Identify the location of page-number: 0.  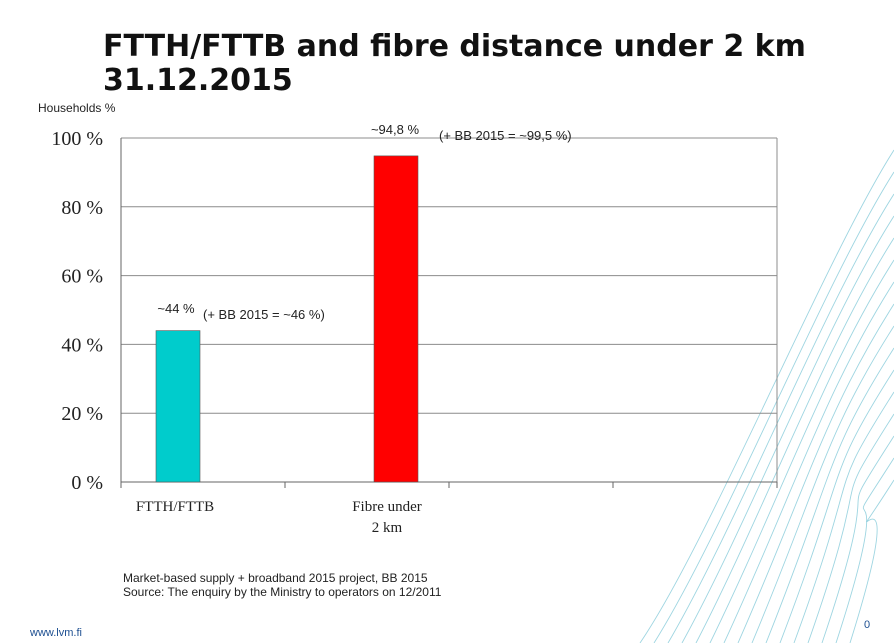
(867, 625).